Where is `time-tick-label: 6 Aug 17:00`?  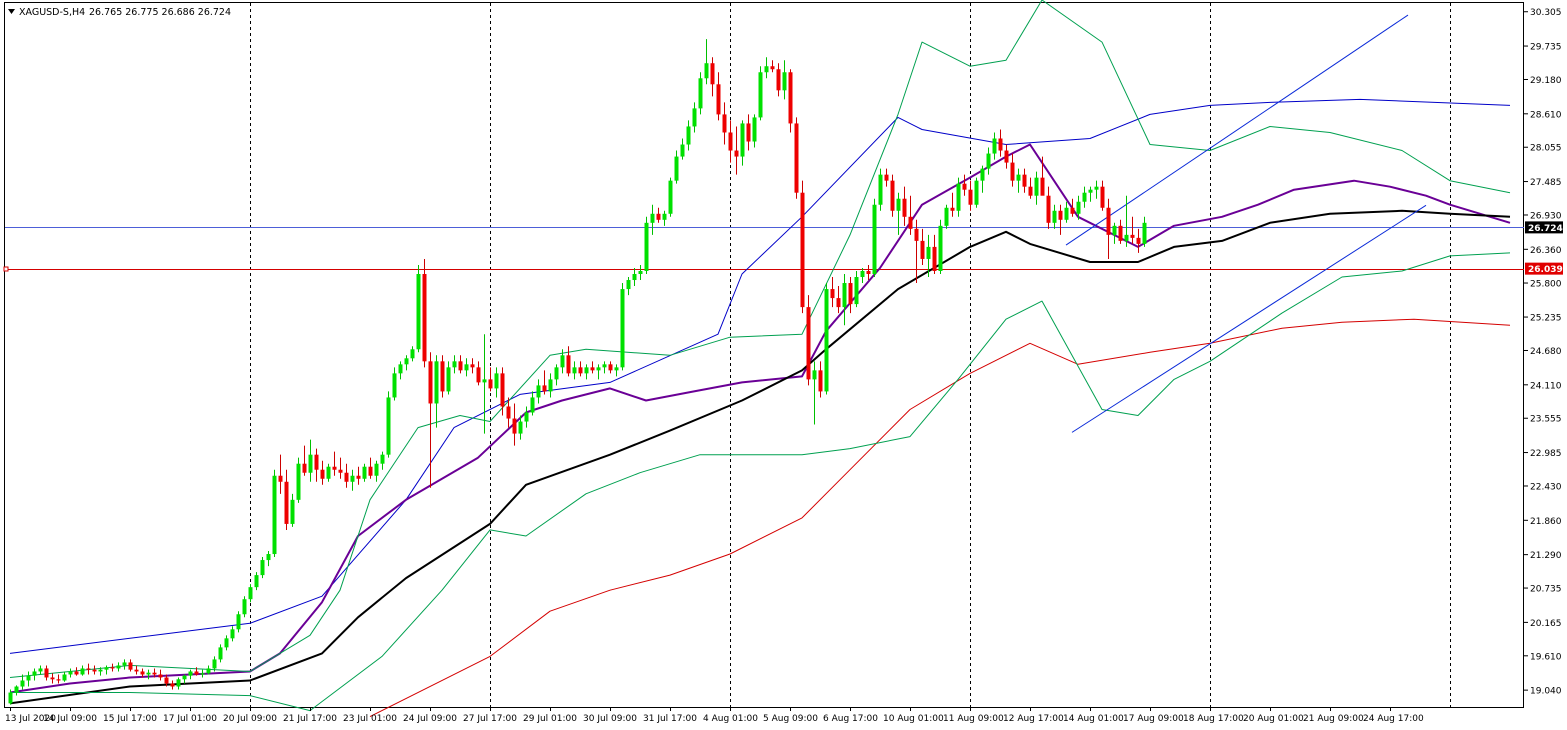 time-tick-label: 6 Aug 17:00 is located at coordinates (850, 719).